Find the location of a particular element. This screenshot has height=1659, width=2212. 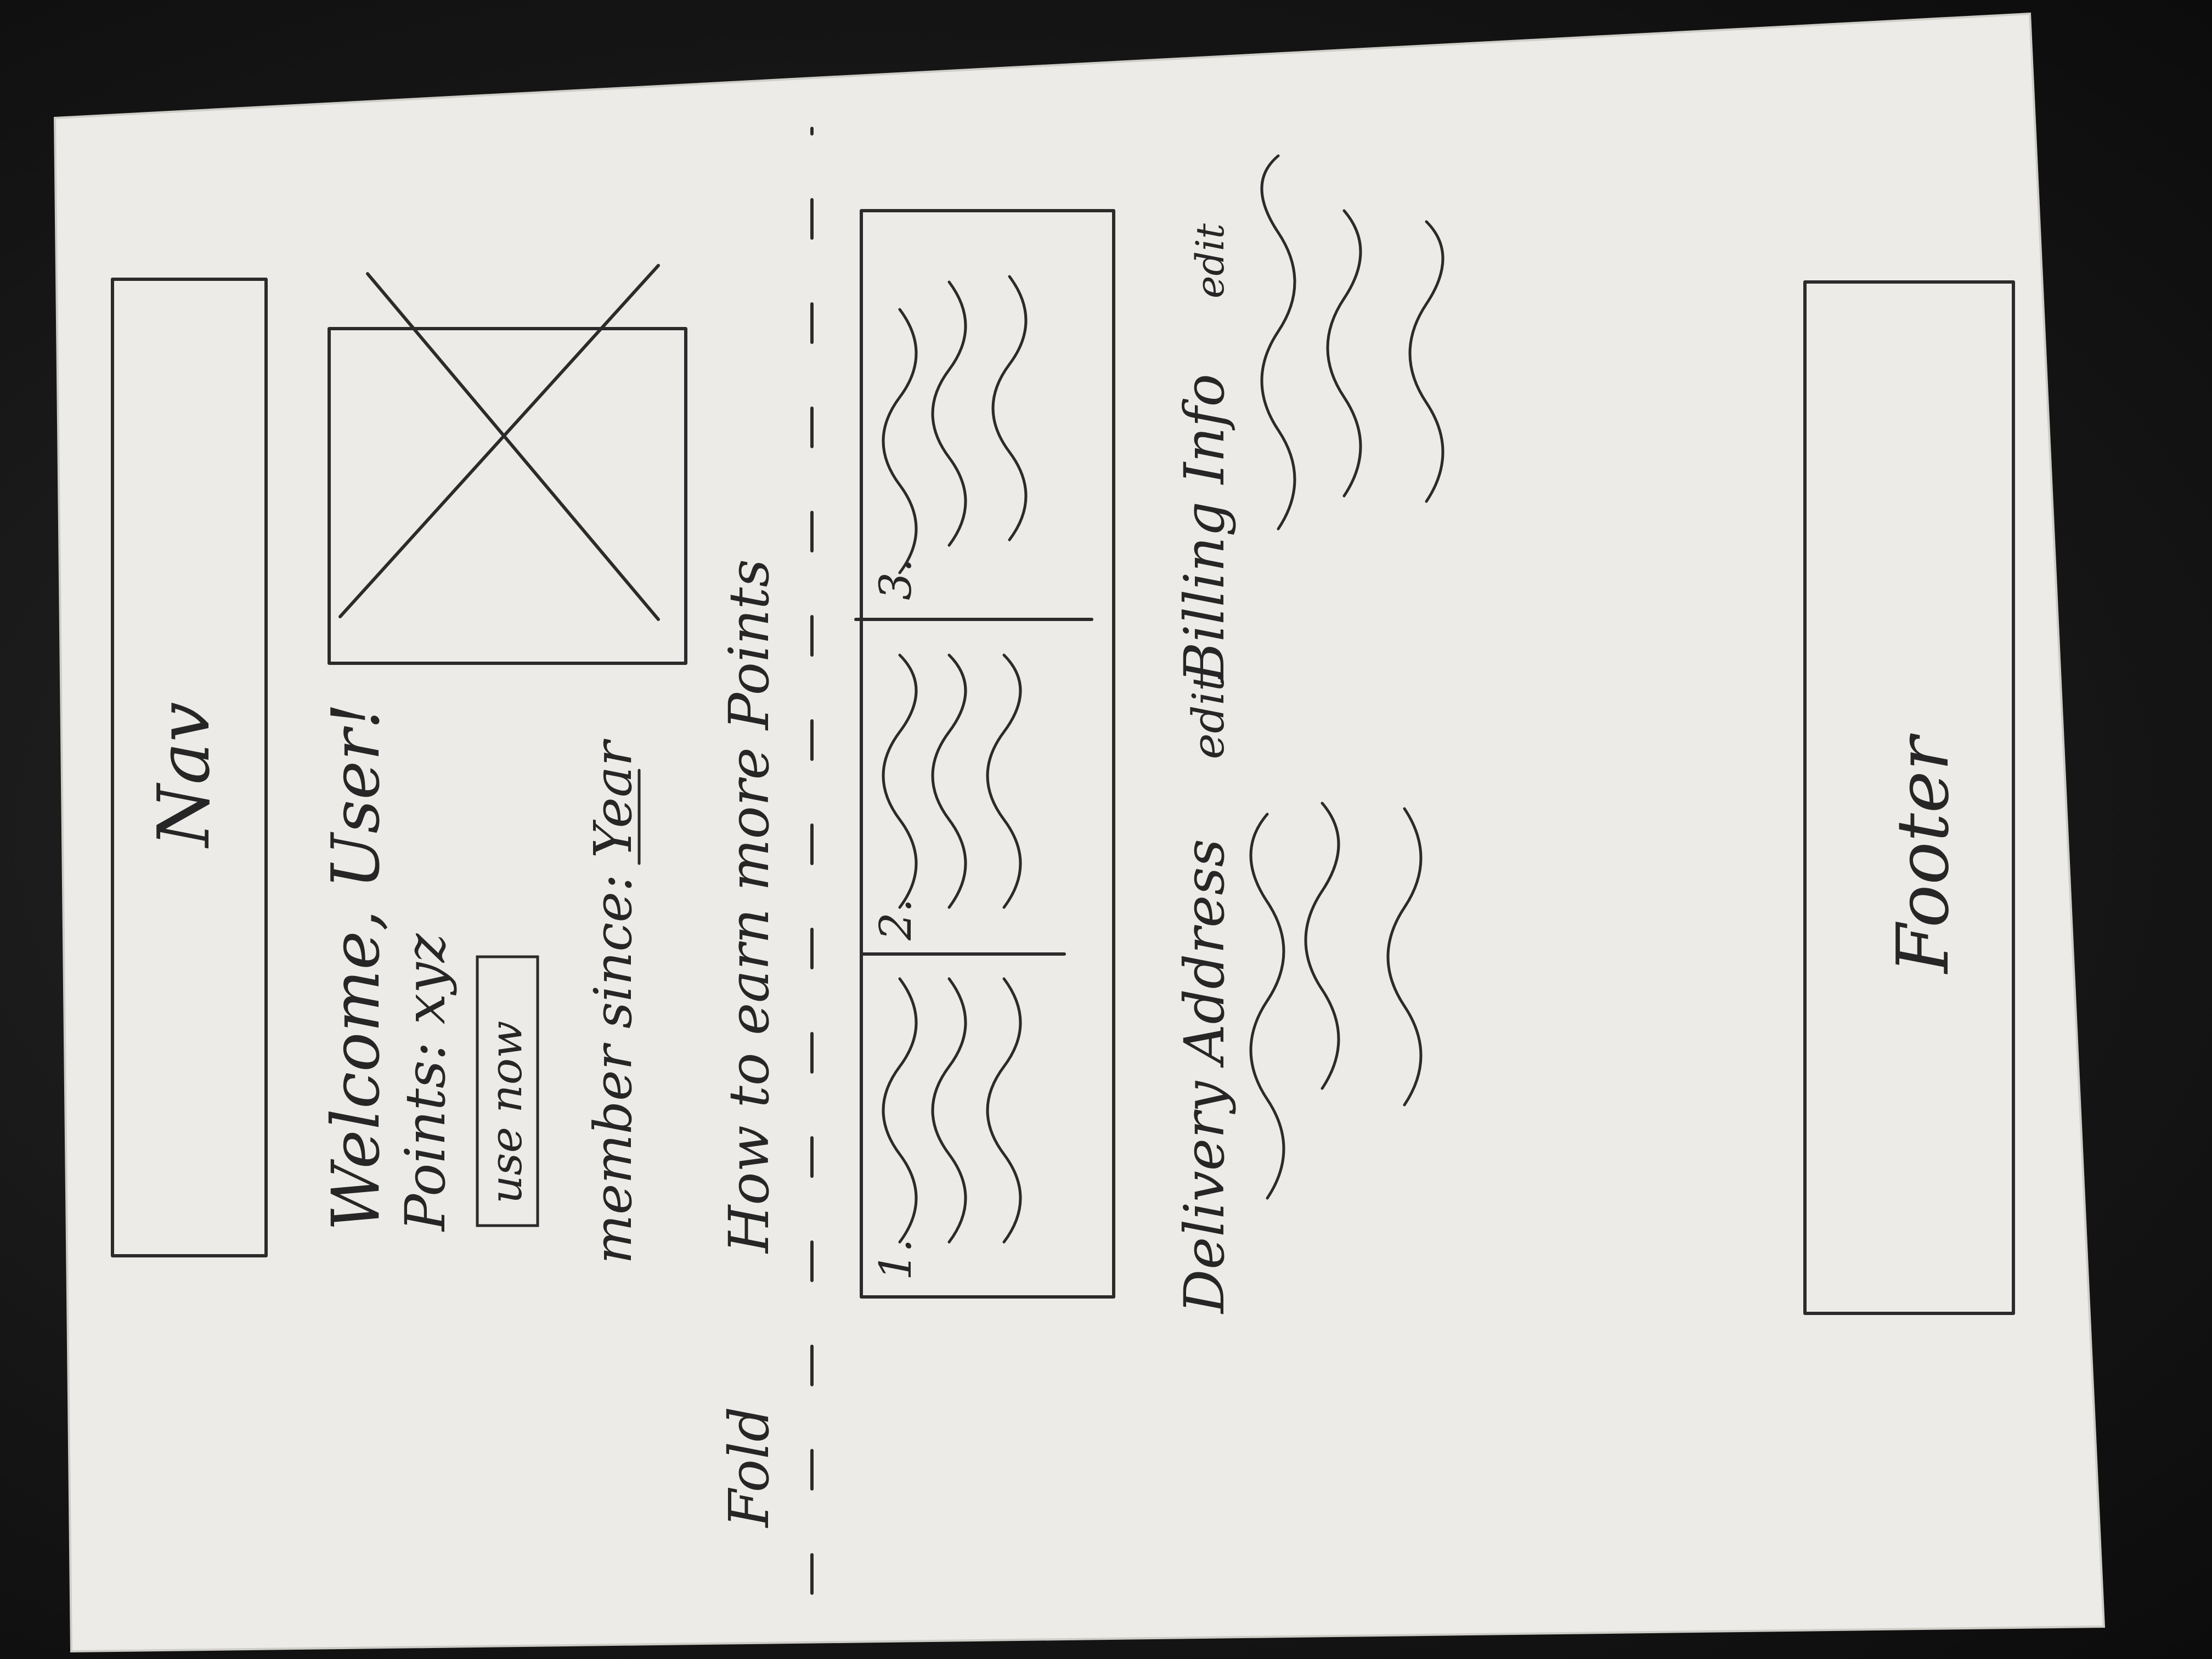

image-placeholder-box is located at coordinates (508, 496).